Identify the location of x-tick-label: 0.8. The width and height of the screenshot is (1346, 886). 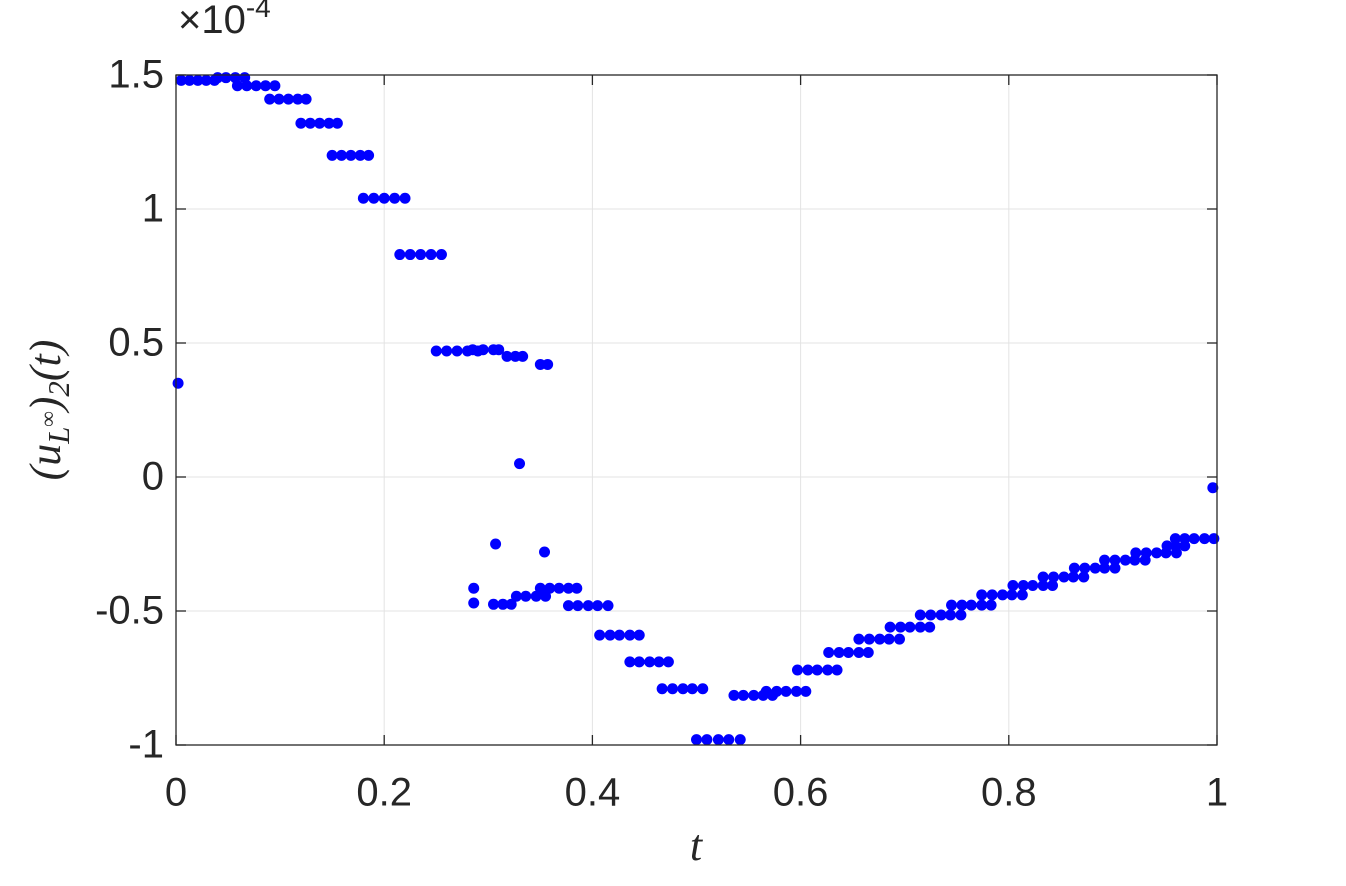
(1009, 793).